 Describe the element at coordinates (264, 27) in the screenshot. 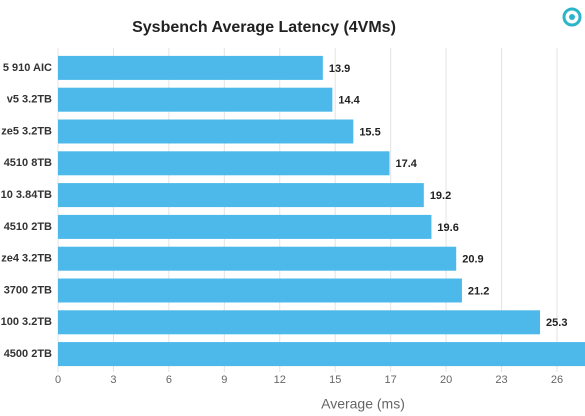

I see `chart-title: Sysbench Average Latency (4VMs)` at that location.